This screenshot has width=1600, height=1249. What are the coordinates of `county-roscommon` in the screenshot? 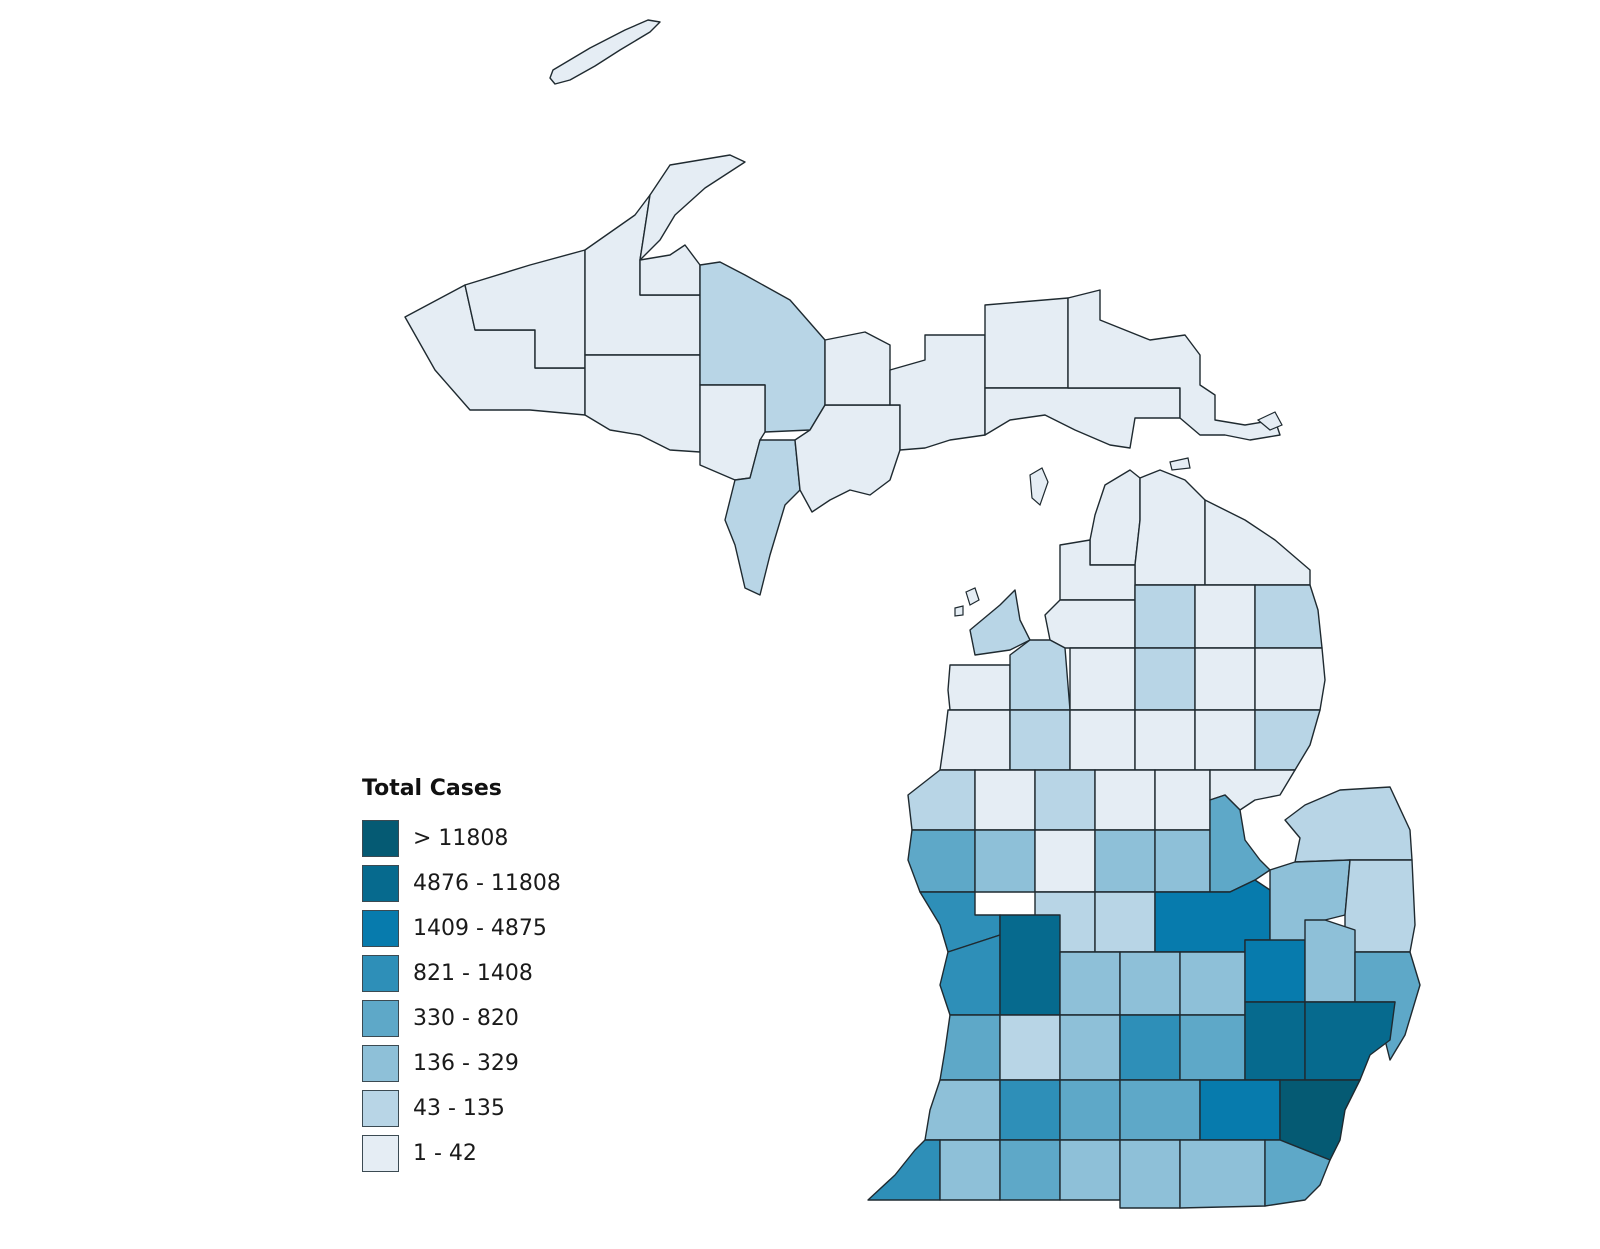 It's located at (1165, 740).